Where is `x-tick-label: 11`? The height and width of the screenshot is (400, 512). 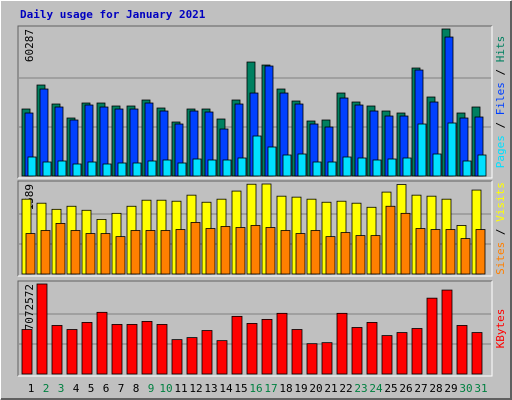
x-tick-label: 11 is located at coordinates (180, 388).